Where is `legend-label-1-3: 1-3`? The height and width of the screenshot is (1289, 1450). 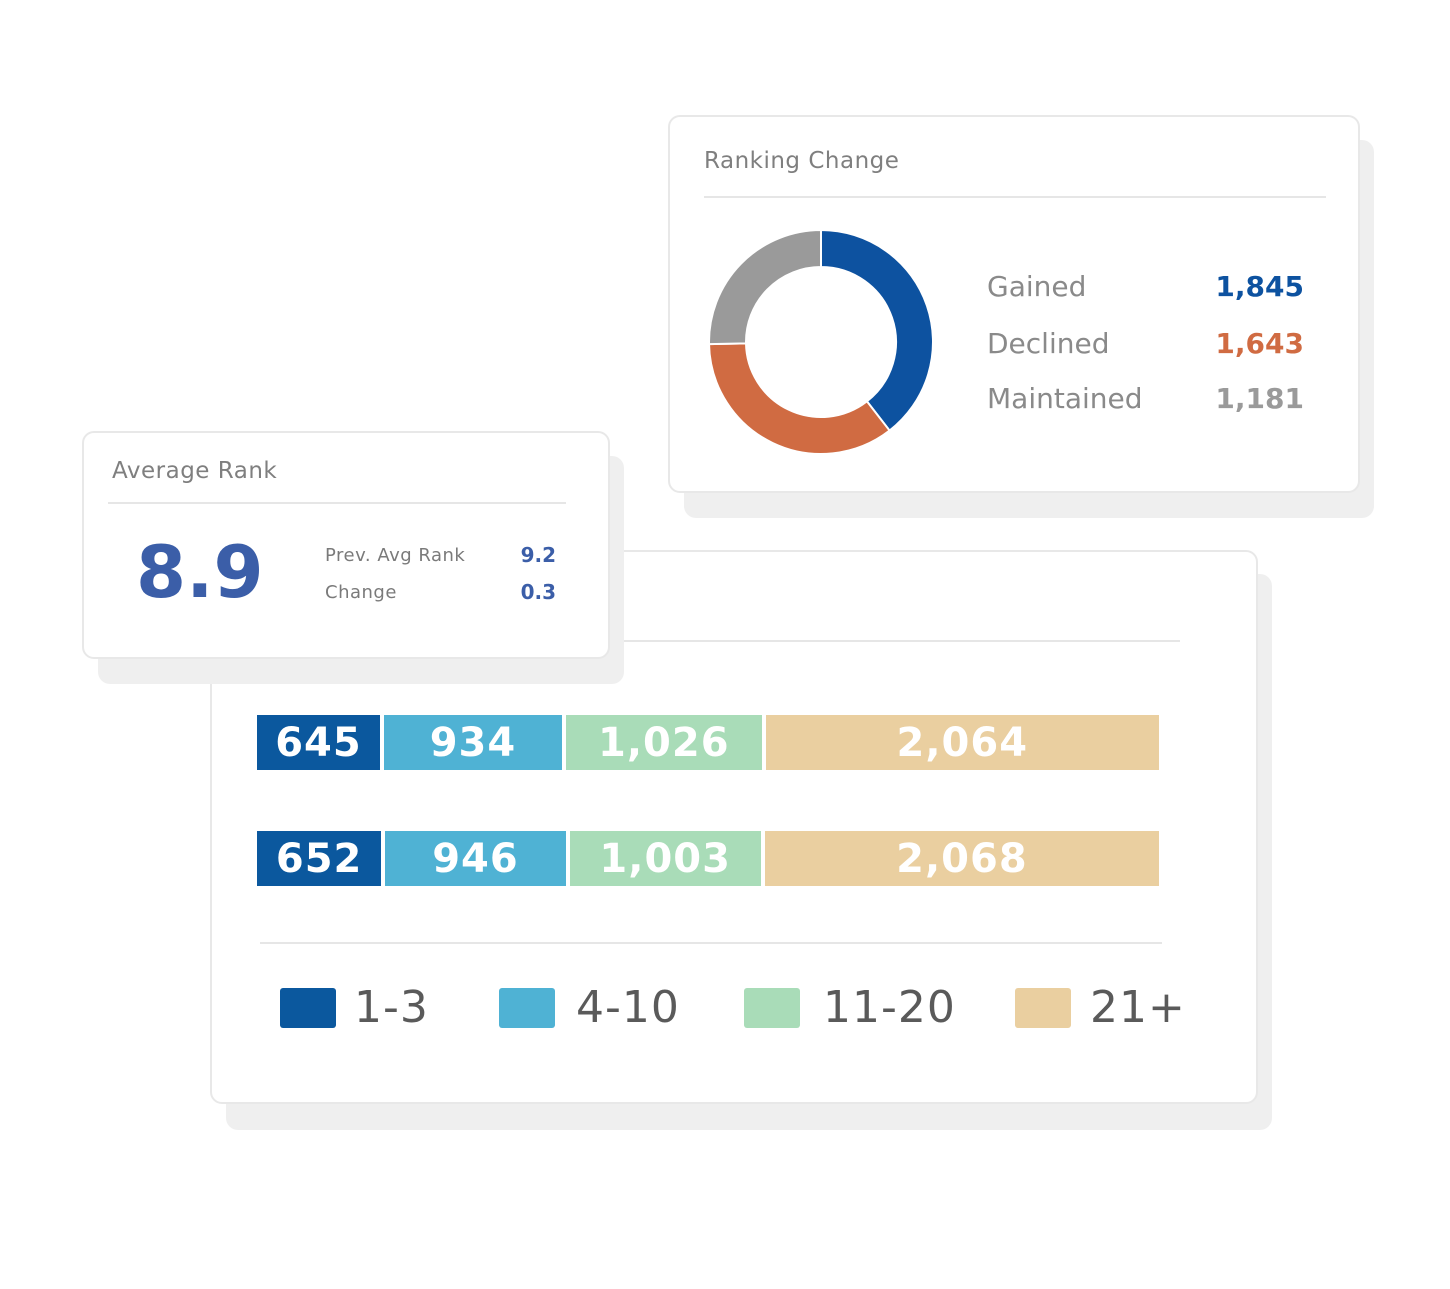 legend-label-1-3: 1-3 is located at coordinates (391, 1007).